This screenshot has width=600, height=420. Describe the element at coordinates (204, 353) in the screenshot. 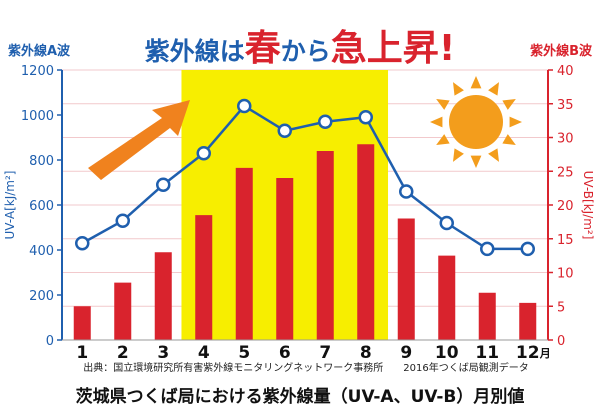

I see `x-tick-label: 4` at that location.